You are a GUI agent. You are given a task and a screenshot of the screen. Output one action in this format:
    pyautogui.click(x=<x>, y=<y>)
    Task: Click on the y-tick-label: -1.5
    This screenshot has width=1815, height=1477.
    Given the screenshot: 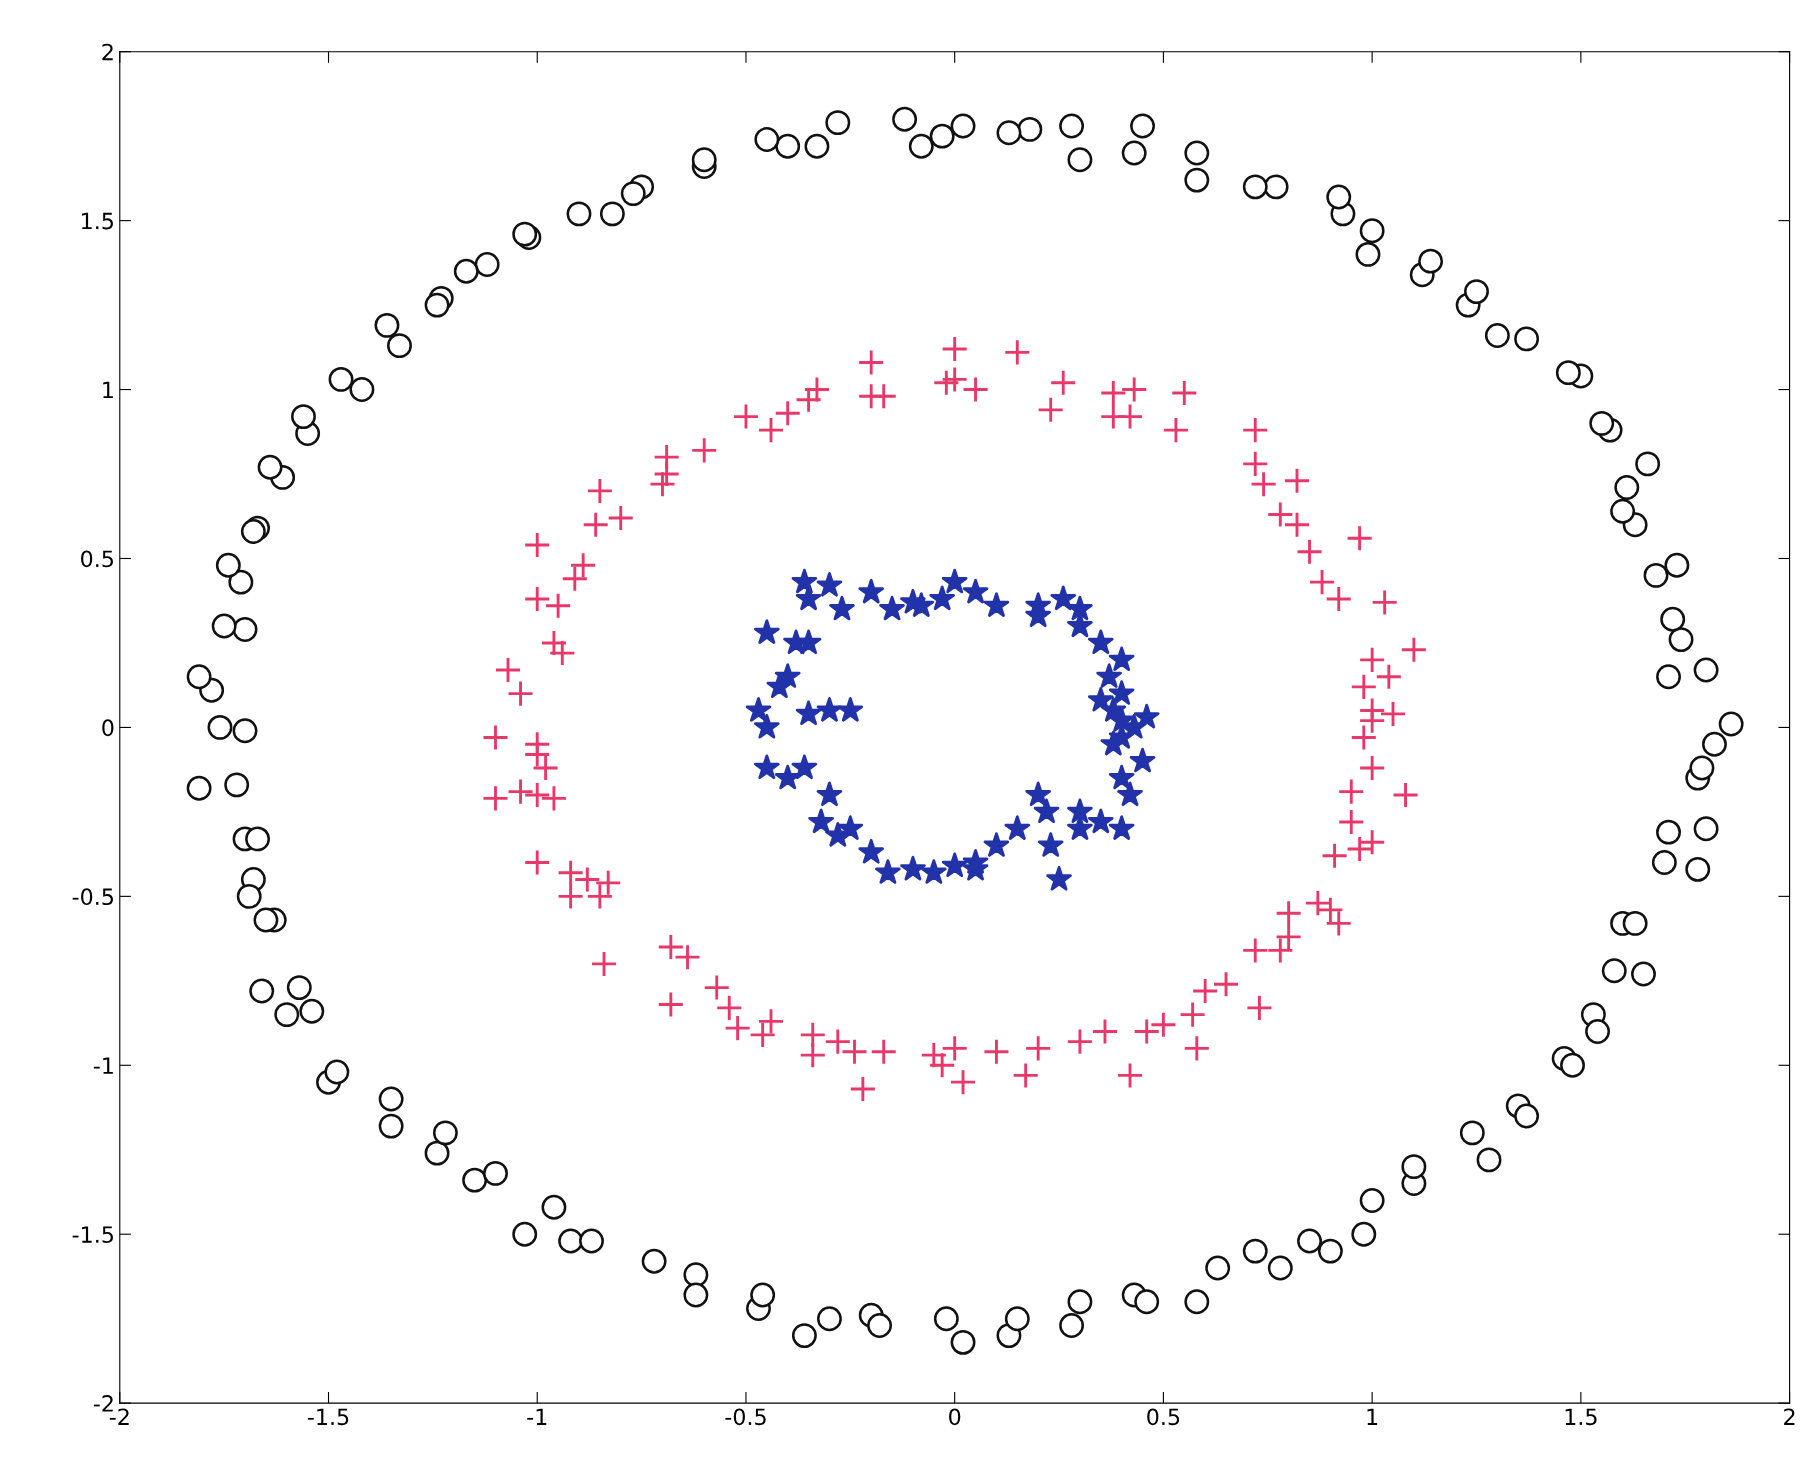 What is the action you would take?
    pyautogui.click(x=92, y=1234)
    